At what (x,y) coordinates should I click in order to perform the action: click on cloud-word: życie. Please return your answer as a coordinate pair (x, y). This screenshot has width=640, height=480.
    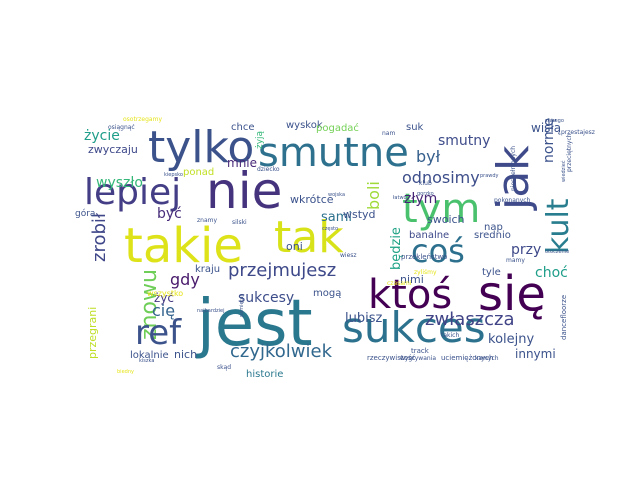
    Looking at the image, I should click on (102, 136).